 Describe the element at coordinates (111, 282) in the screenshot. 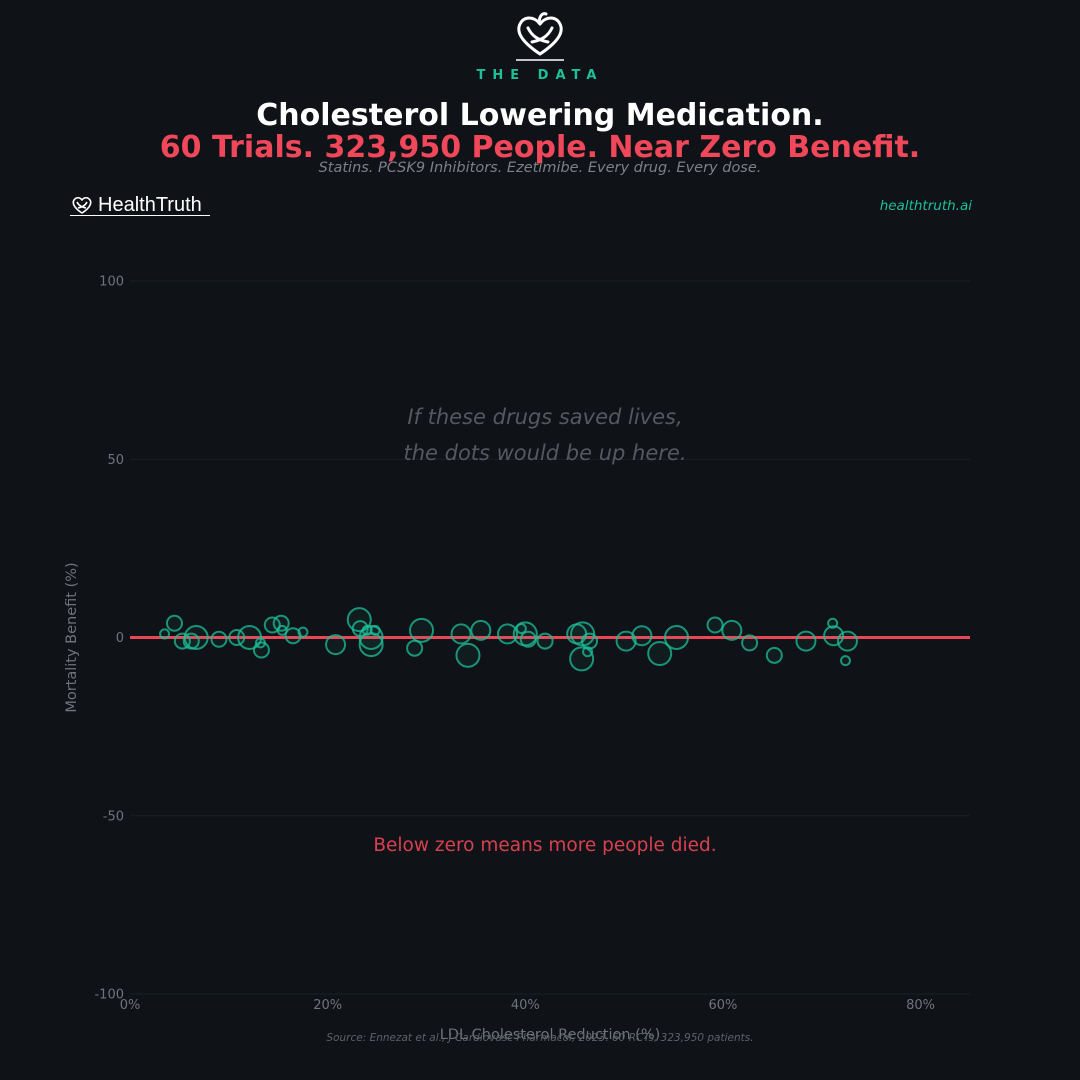

I see `y-tick-label: 100` at that location.